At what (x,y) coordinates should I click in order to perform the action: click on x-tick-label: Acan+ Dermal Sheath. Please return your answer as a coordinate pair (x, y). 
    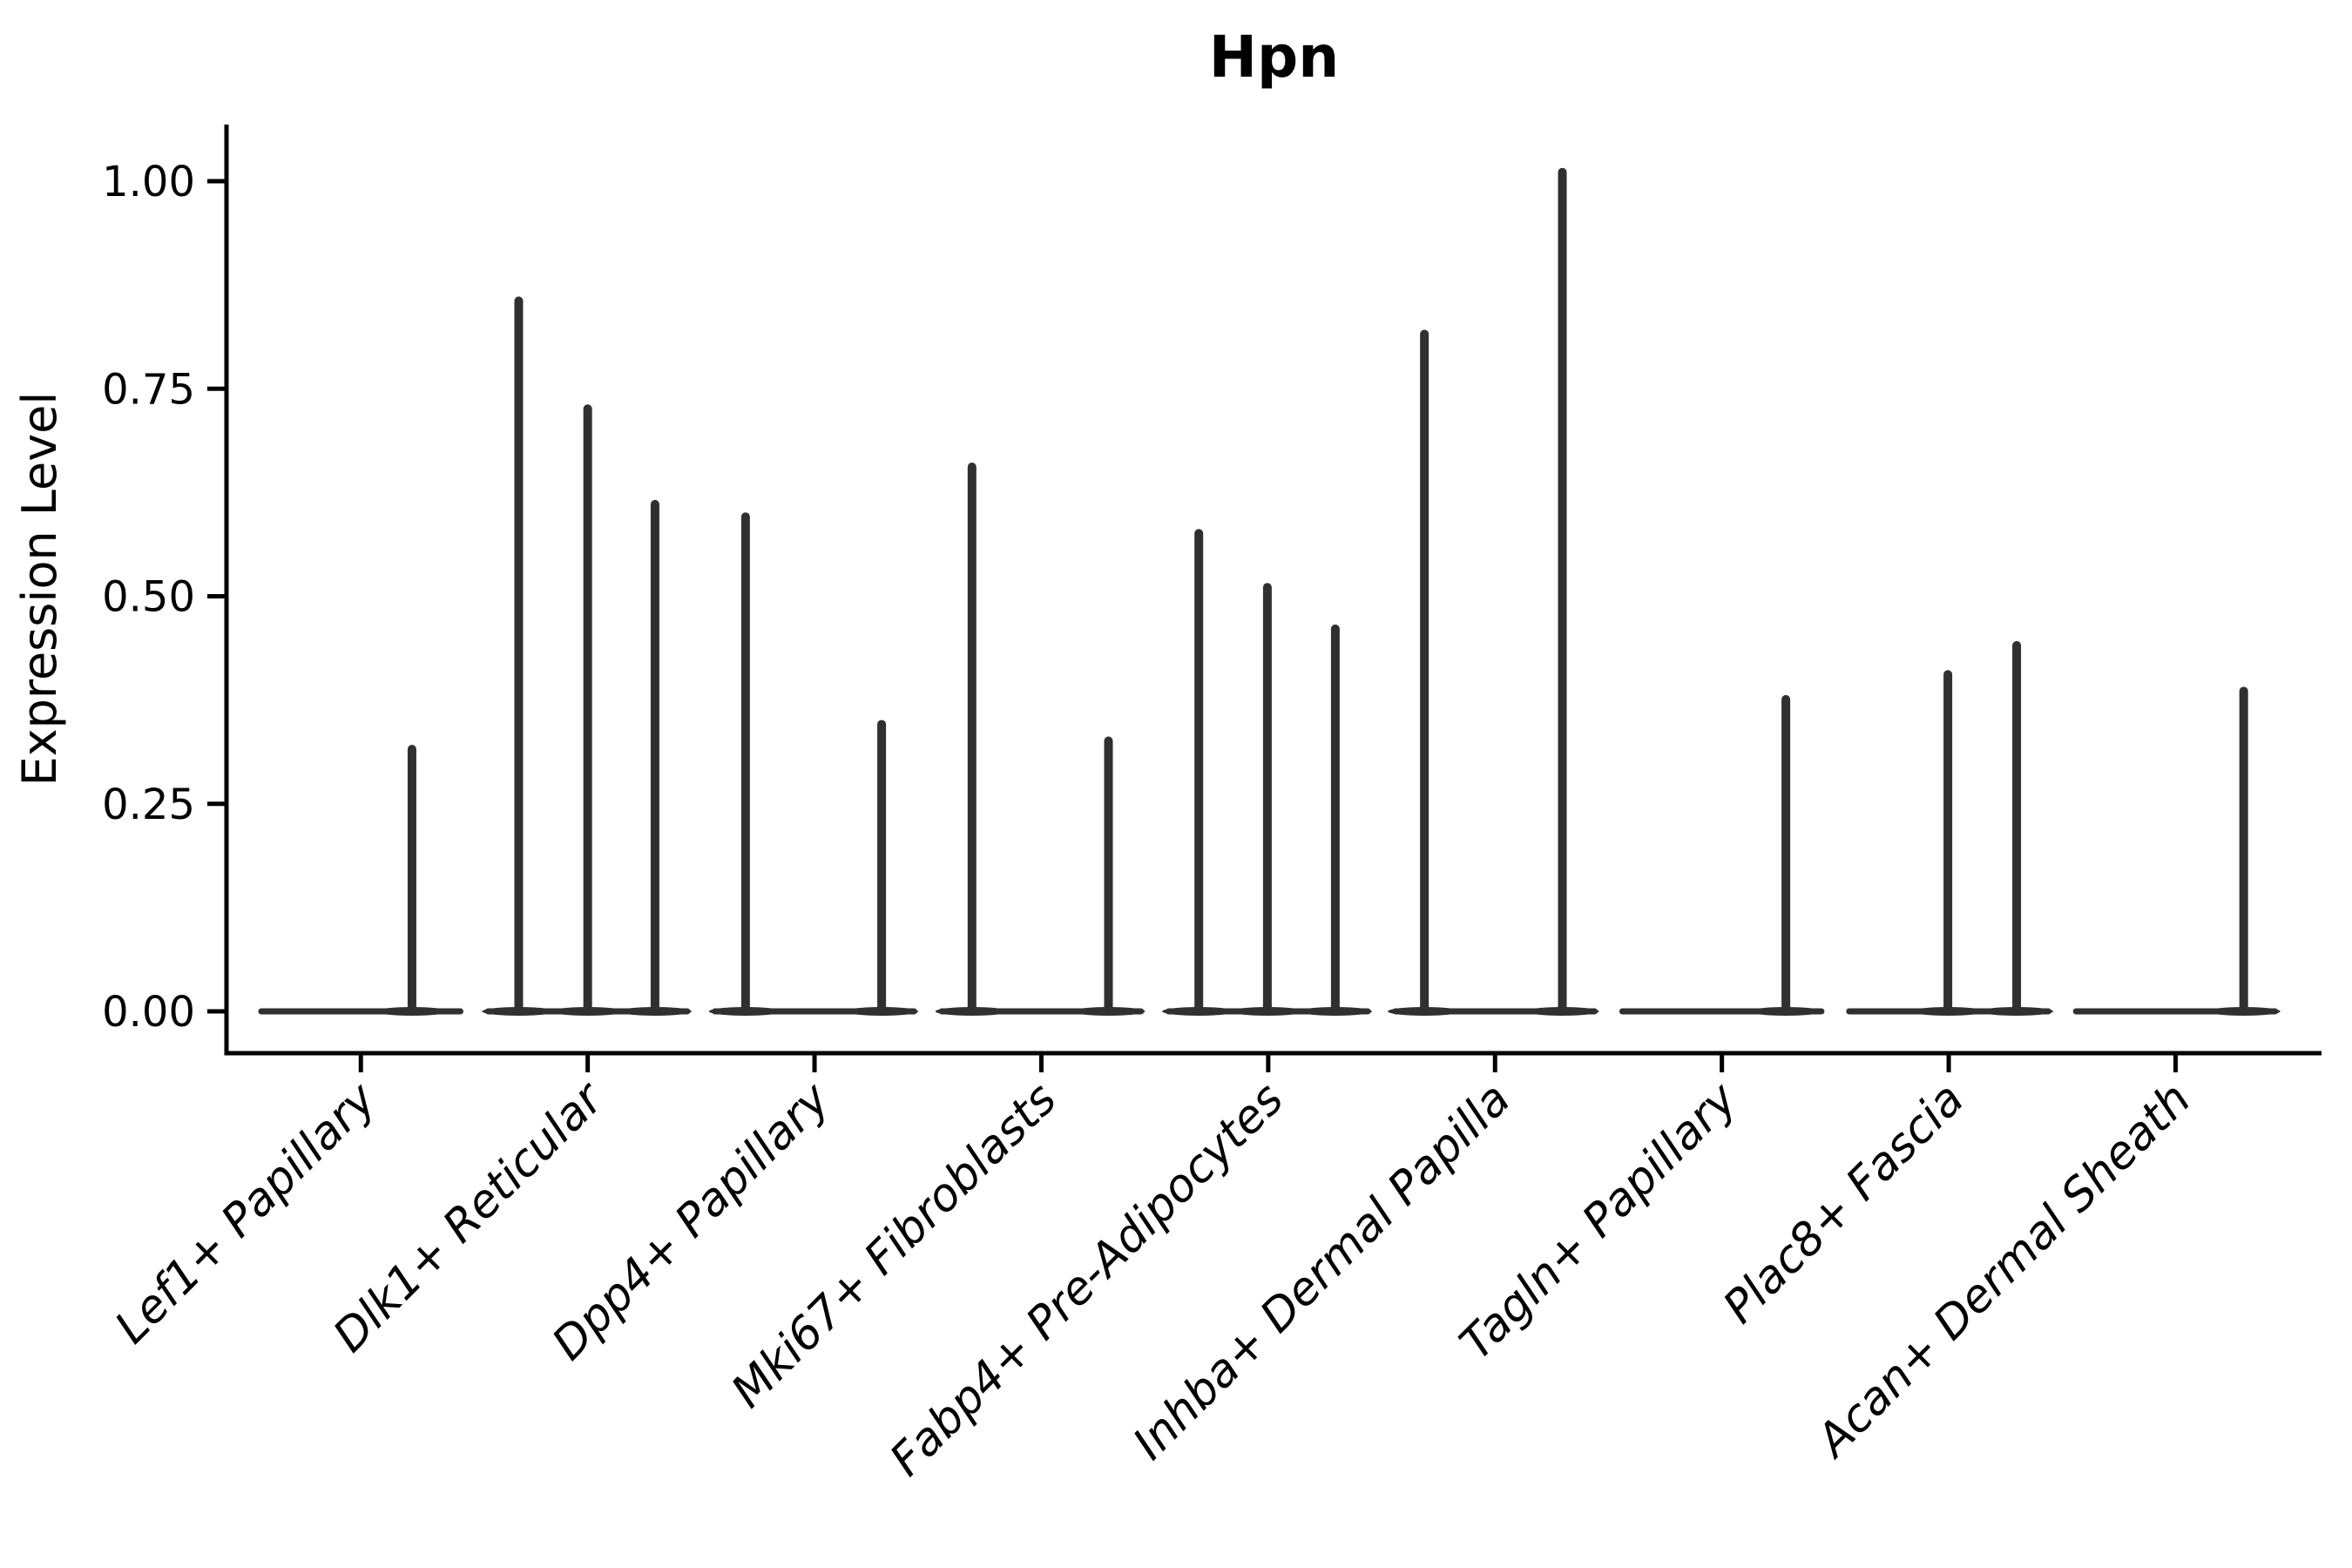
    Looking at the image, I should click on (2003, 1271).